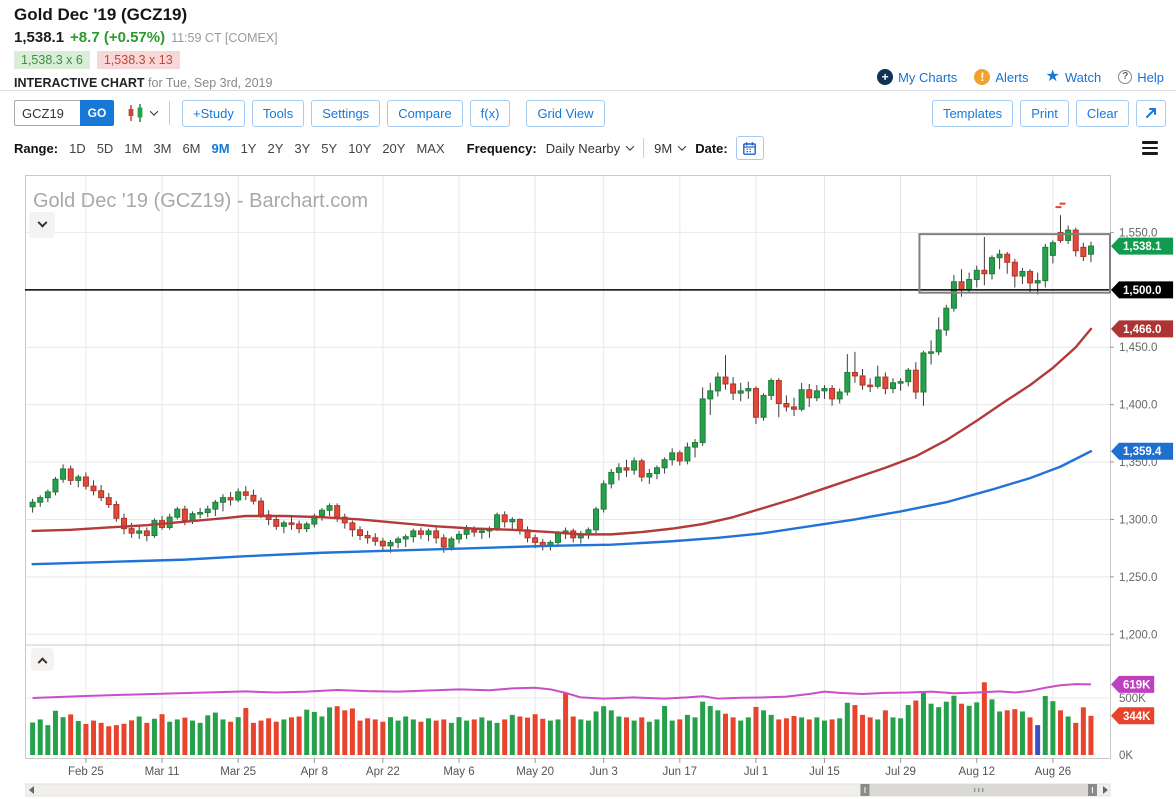 This screenshot has width=1176, height=799. I want to click on range-option-3m: 3M, so click(162, 148).